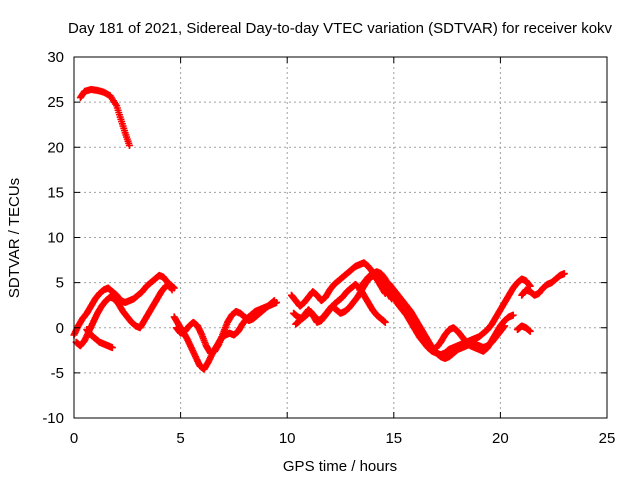 Image resolution: width=640 pixels, height=480 pixels. I want to click on y-tick-labels: -10 -5 0 5 10 15 20 25 30, so click(53, 238).